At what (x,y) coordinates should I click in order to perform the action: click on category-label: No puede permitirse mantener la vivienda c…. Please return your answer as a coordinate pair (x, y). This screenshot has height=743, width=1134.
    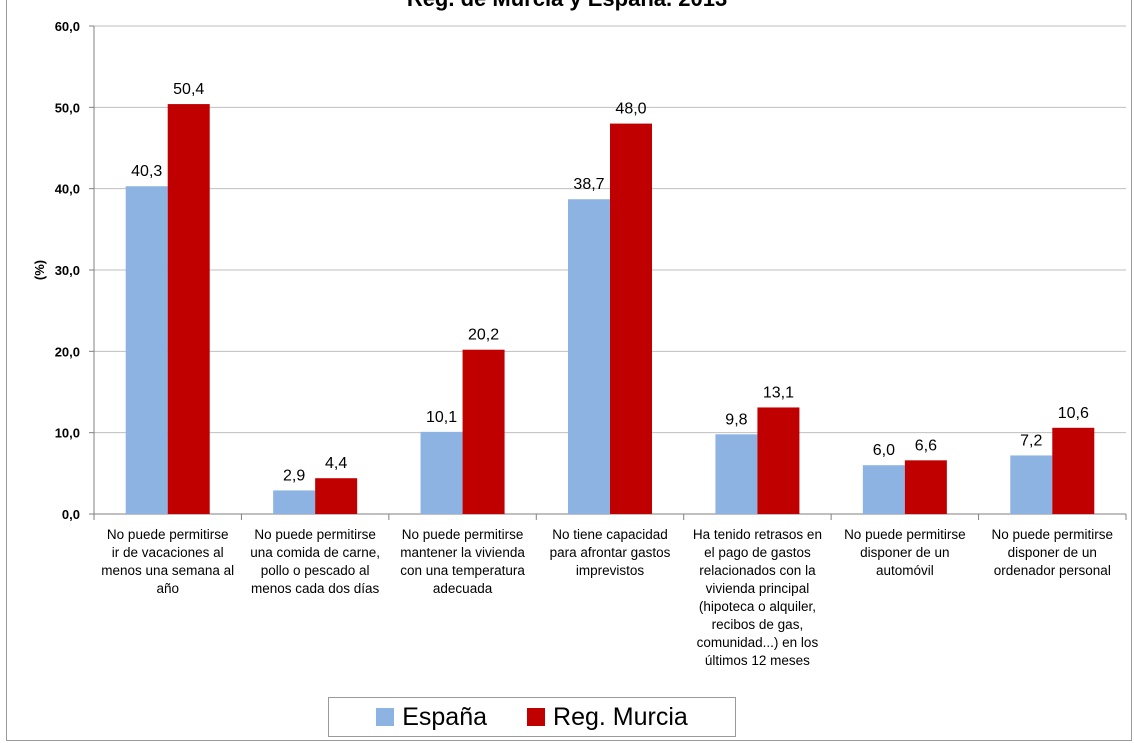
    Looking at the image, I should click on (463, 562).